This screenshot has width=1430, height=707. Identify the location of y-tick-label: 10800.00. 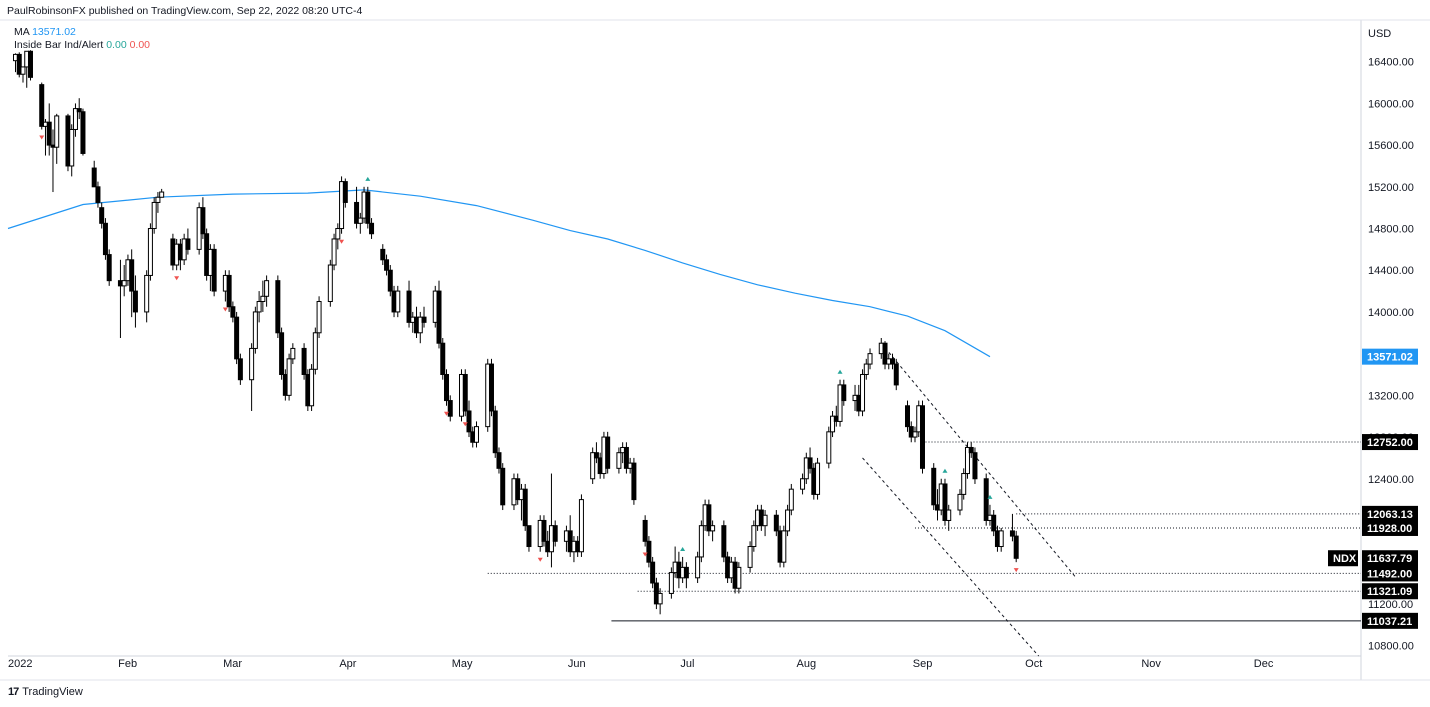
(1391, 647).